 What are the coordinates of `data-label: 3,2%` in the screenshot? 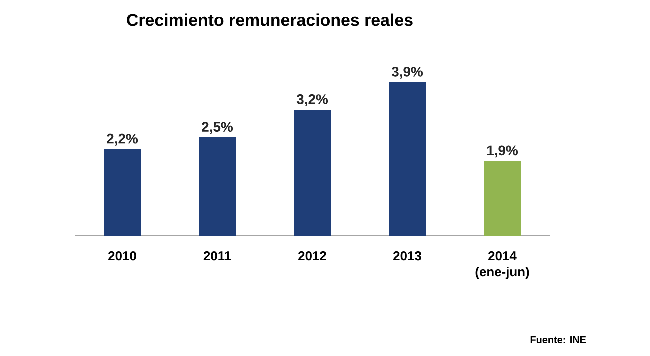 It's located at (312, 100).